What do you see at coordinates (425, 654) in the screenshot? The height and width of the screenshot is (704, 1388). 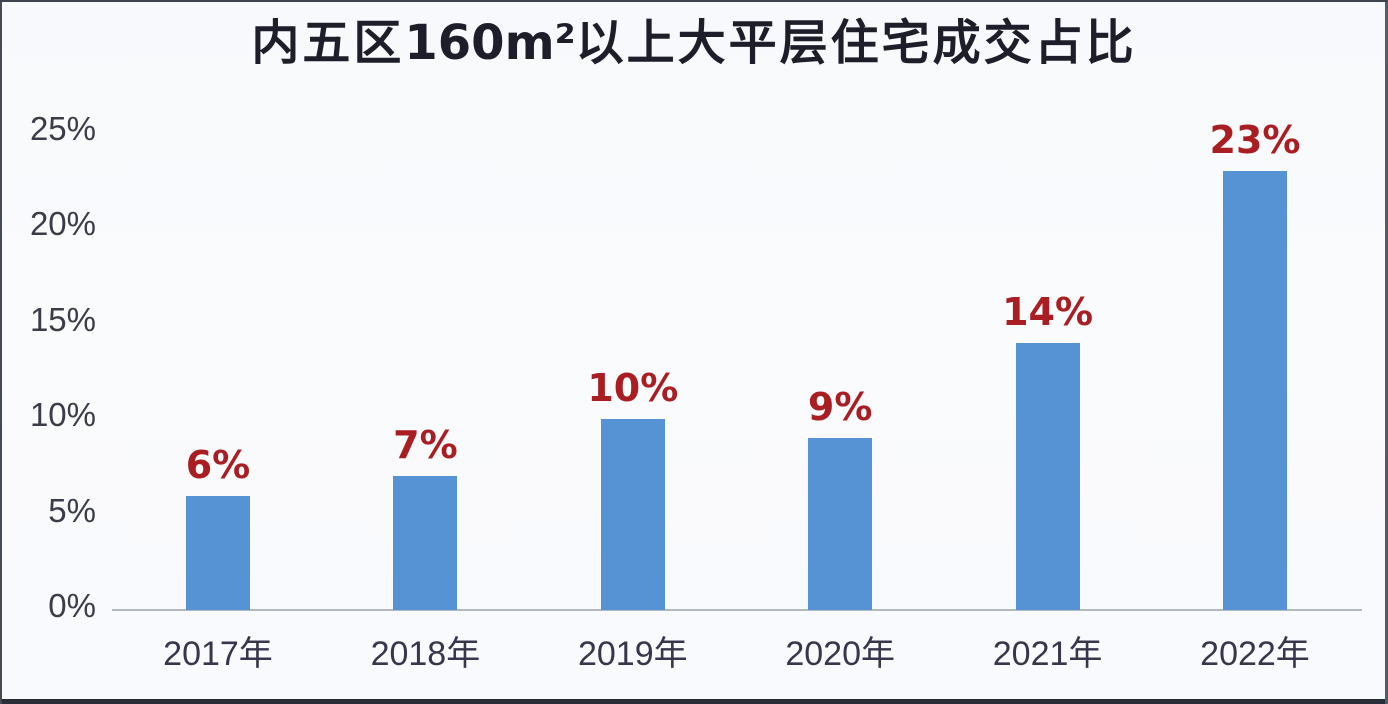 I see `x-axis-label: 2018年` at bounding box center [425, 654].